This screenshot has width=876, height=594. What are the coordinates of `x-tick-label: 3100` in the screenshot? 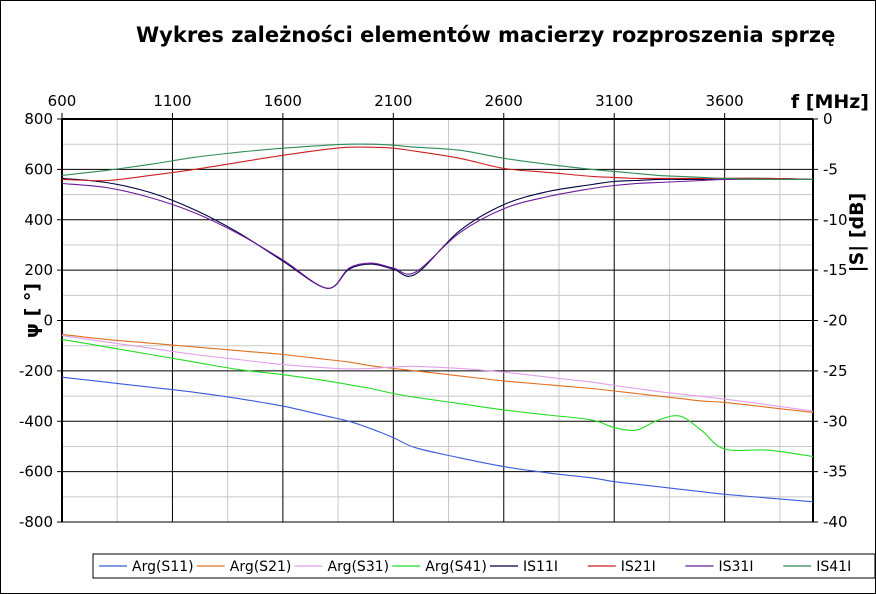 It's located at (614, 101).